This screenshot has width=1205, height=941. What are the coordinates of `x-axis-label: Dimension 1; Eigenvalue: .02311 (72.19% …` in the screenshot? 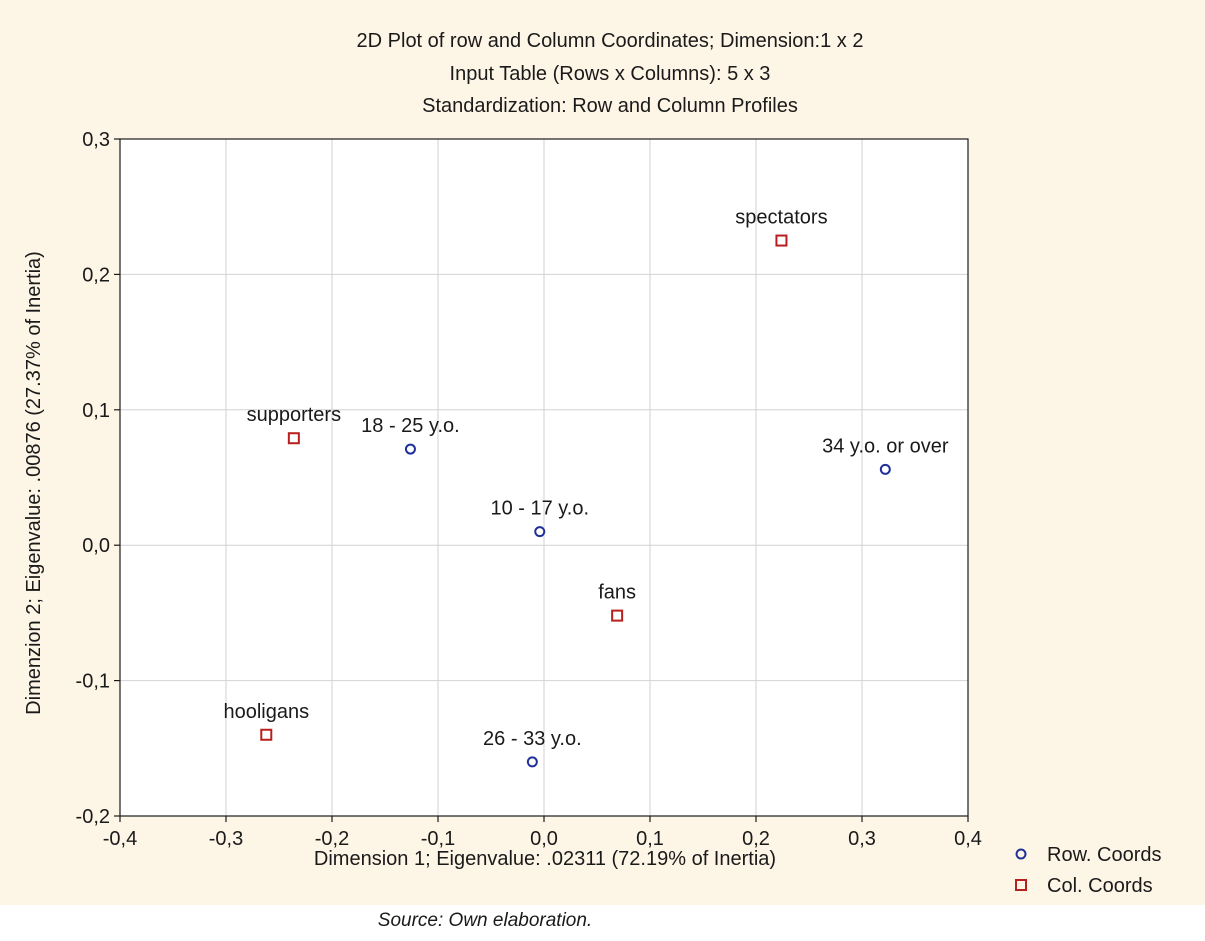 It's located at (545, 859).